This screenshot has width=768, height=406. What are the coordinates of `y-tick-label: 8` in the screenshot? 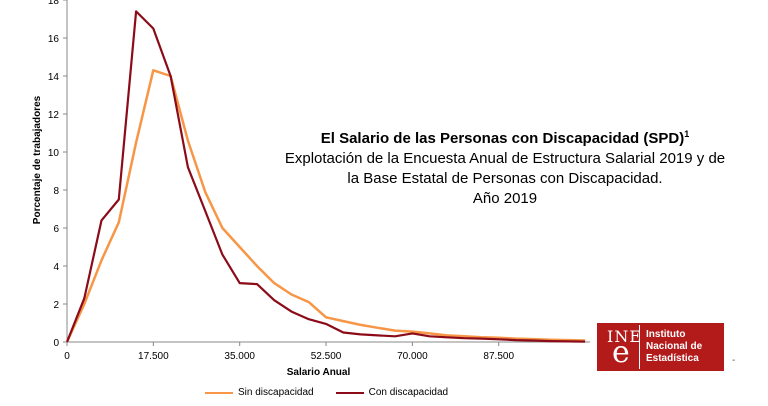 It's located at (56, 191).